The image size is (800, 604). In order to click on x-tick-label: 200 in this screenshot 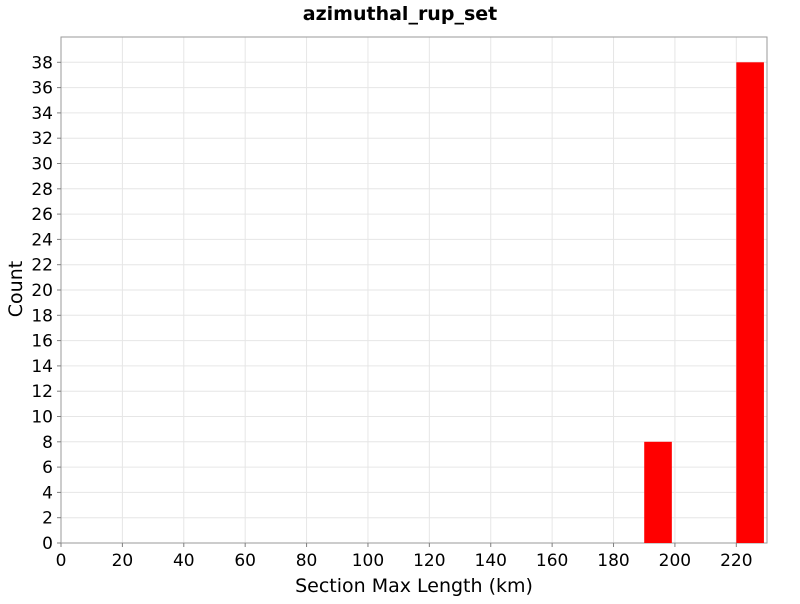, I will do `click(675, 561)`.